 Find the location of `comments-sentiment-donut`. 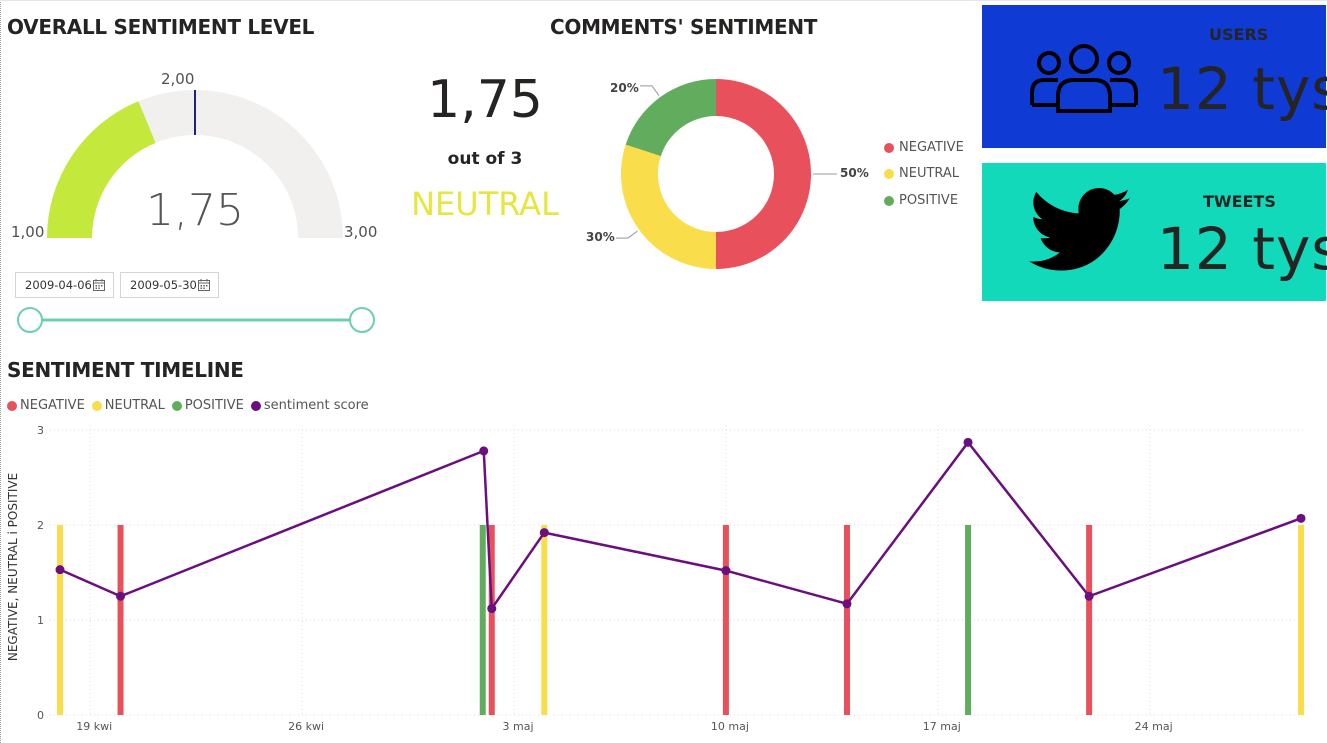

comments-sentiment-donut is located at coordinates (720, 175).